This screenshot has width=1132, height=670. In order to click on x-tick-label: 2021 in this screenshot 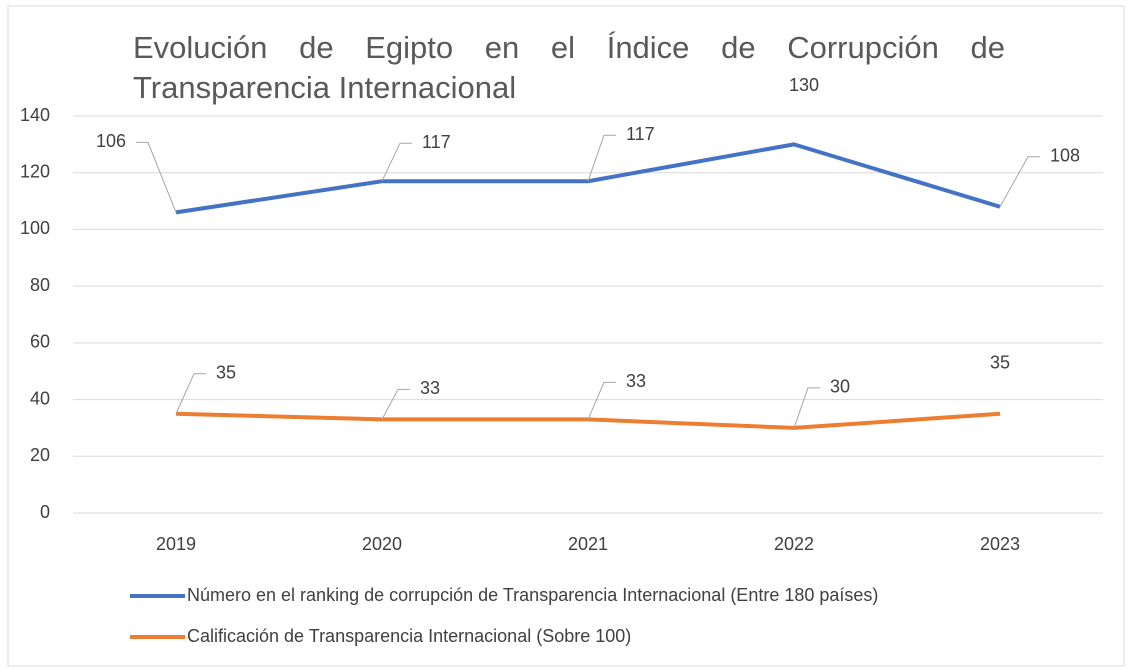, I will do `click(588, 544)`.